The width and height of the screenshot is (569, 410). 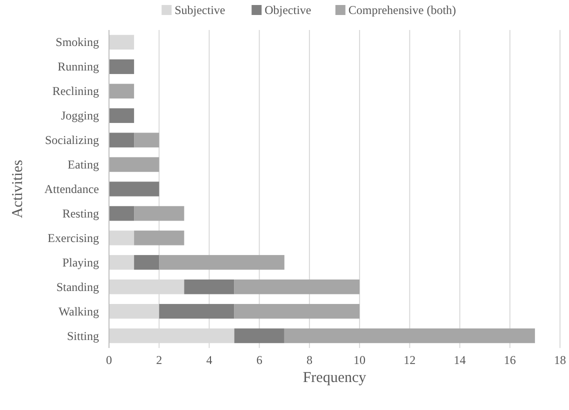 I want to click on y-tick-label: Walking, so click(x=78, y=311).